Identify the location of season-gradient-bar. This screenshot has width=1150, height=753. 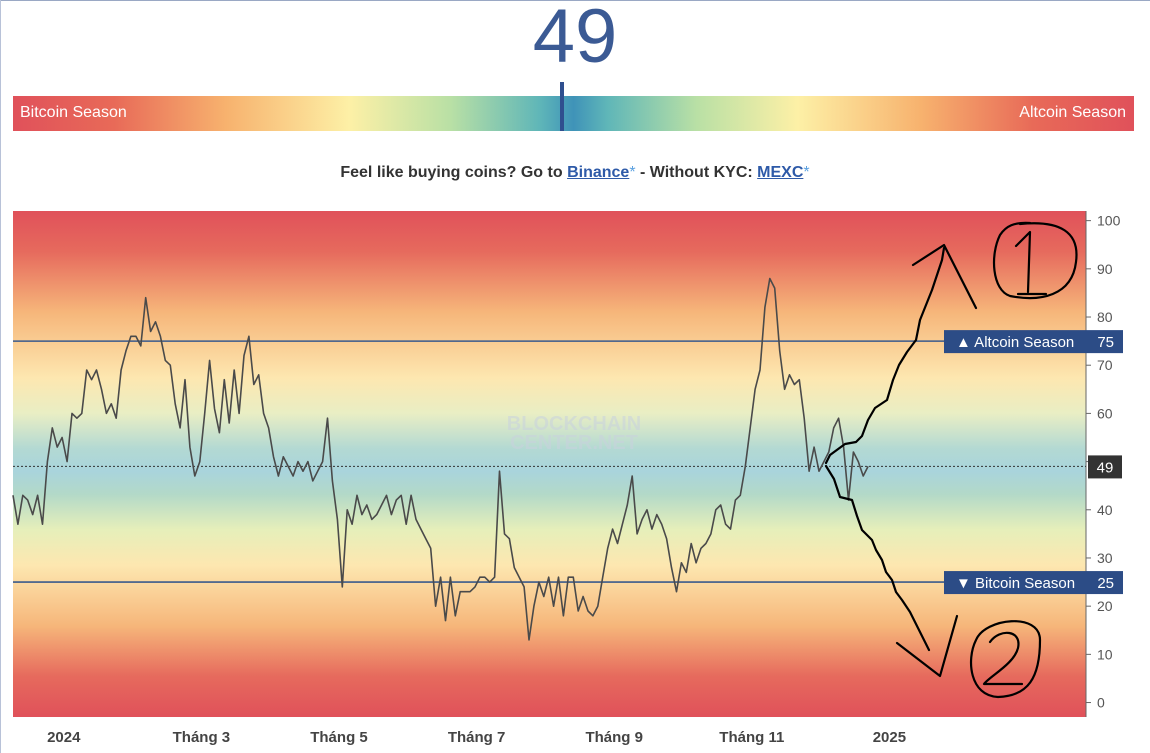
(573, 113).